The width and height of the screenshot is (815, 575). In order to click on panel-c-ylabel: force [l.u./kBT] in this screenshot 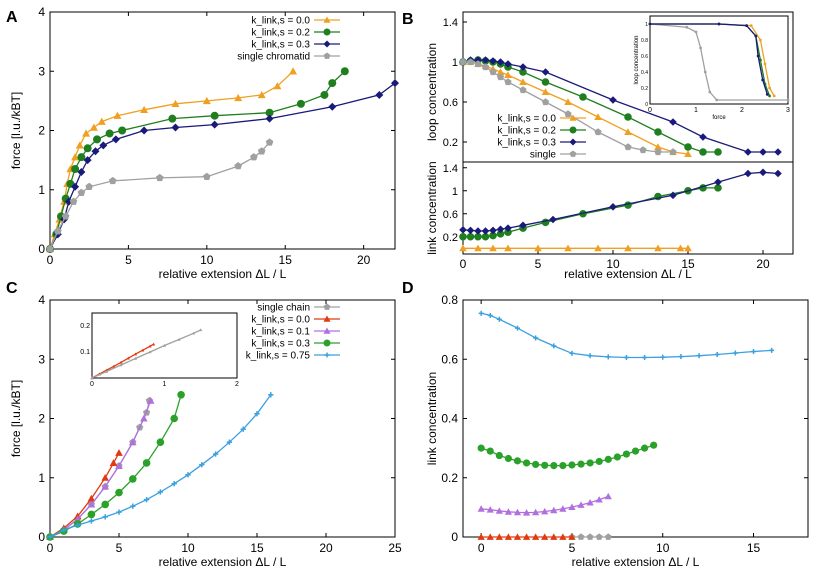, I will do `click(16, 418)`.